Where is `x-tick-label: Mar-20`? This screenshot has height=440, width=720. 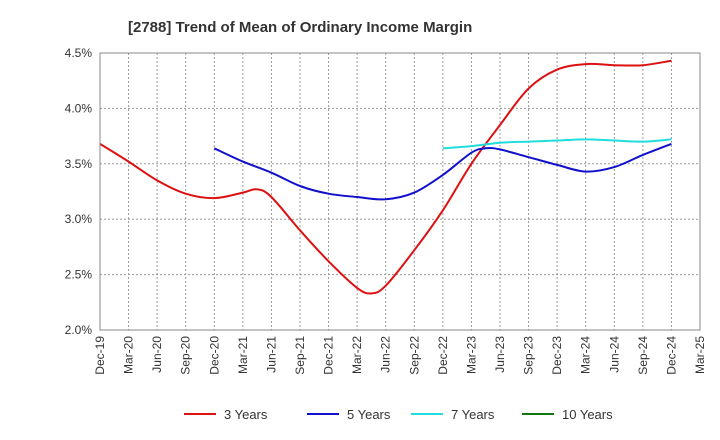
x-tick-label: Mar-20 is located at coordinates (129, 355).